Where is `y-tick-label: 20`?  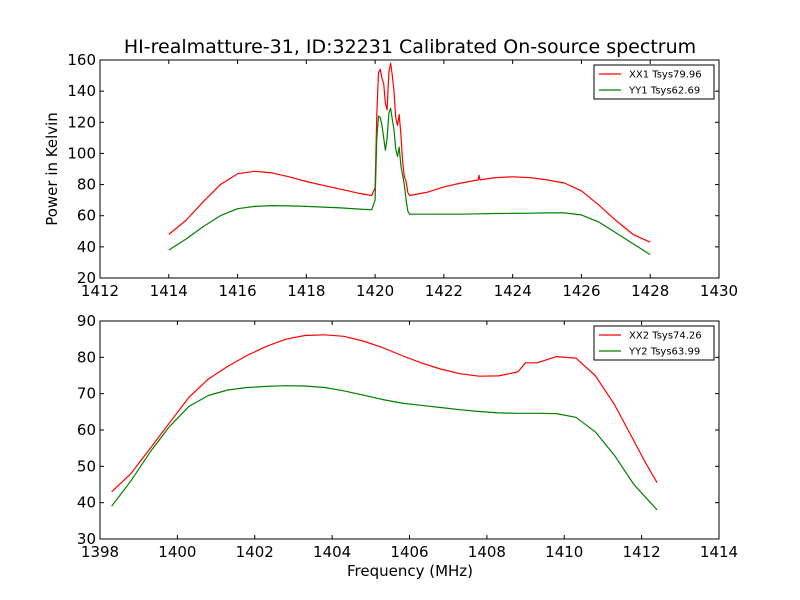
y-tick-label: 20 is located at coordinates (86, 278).